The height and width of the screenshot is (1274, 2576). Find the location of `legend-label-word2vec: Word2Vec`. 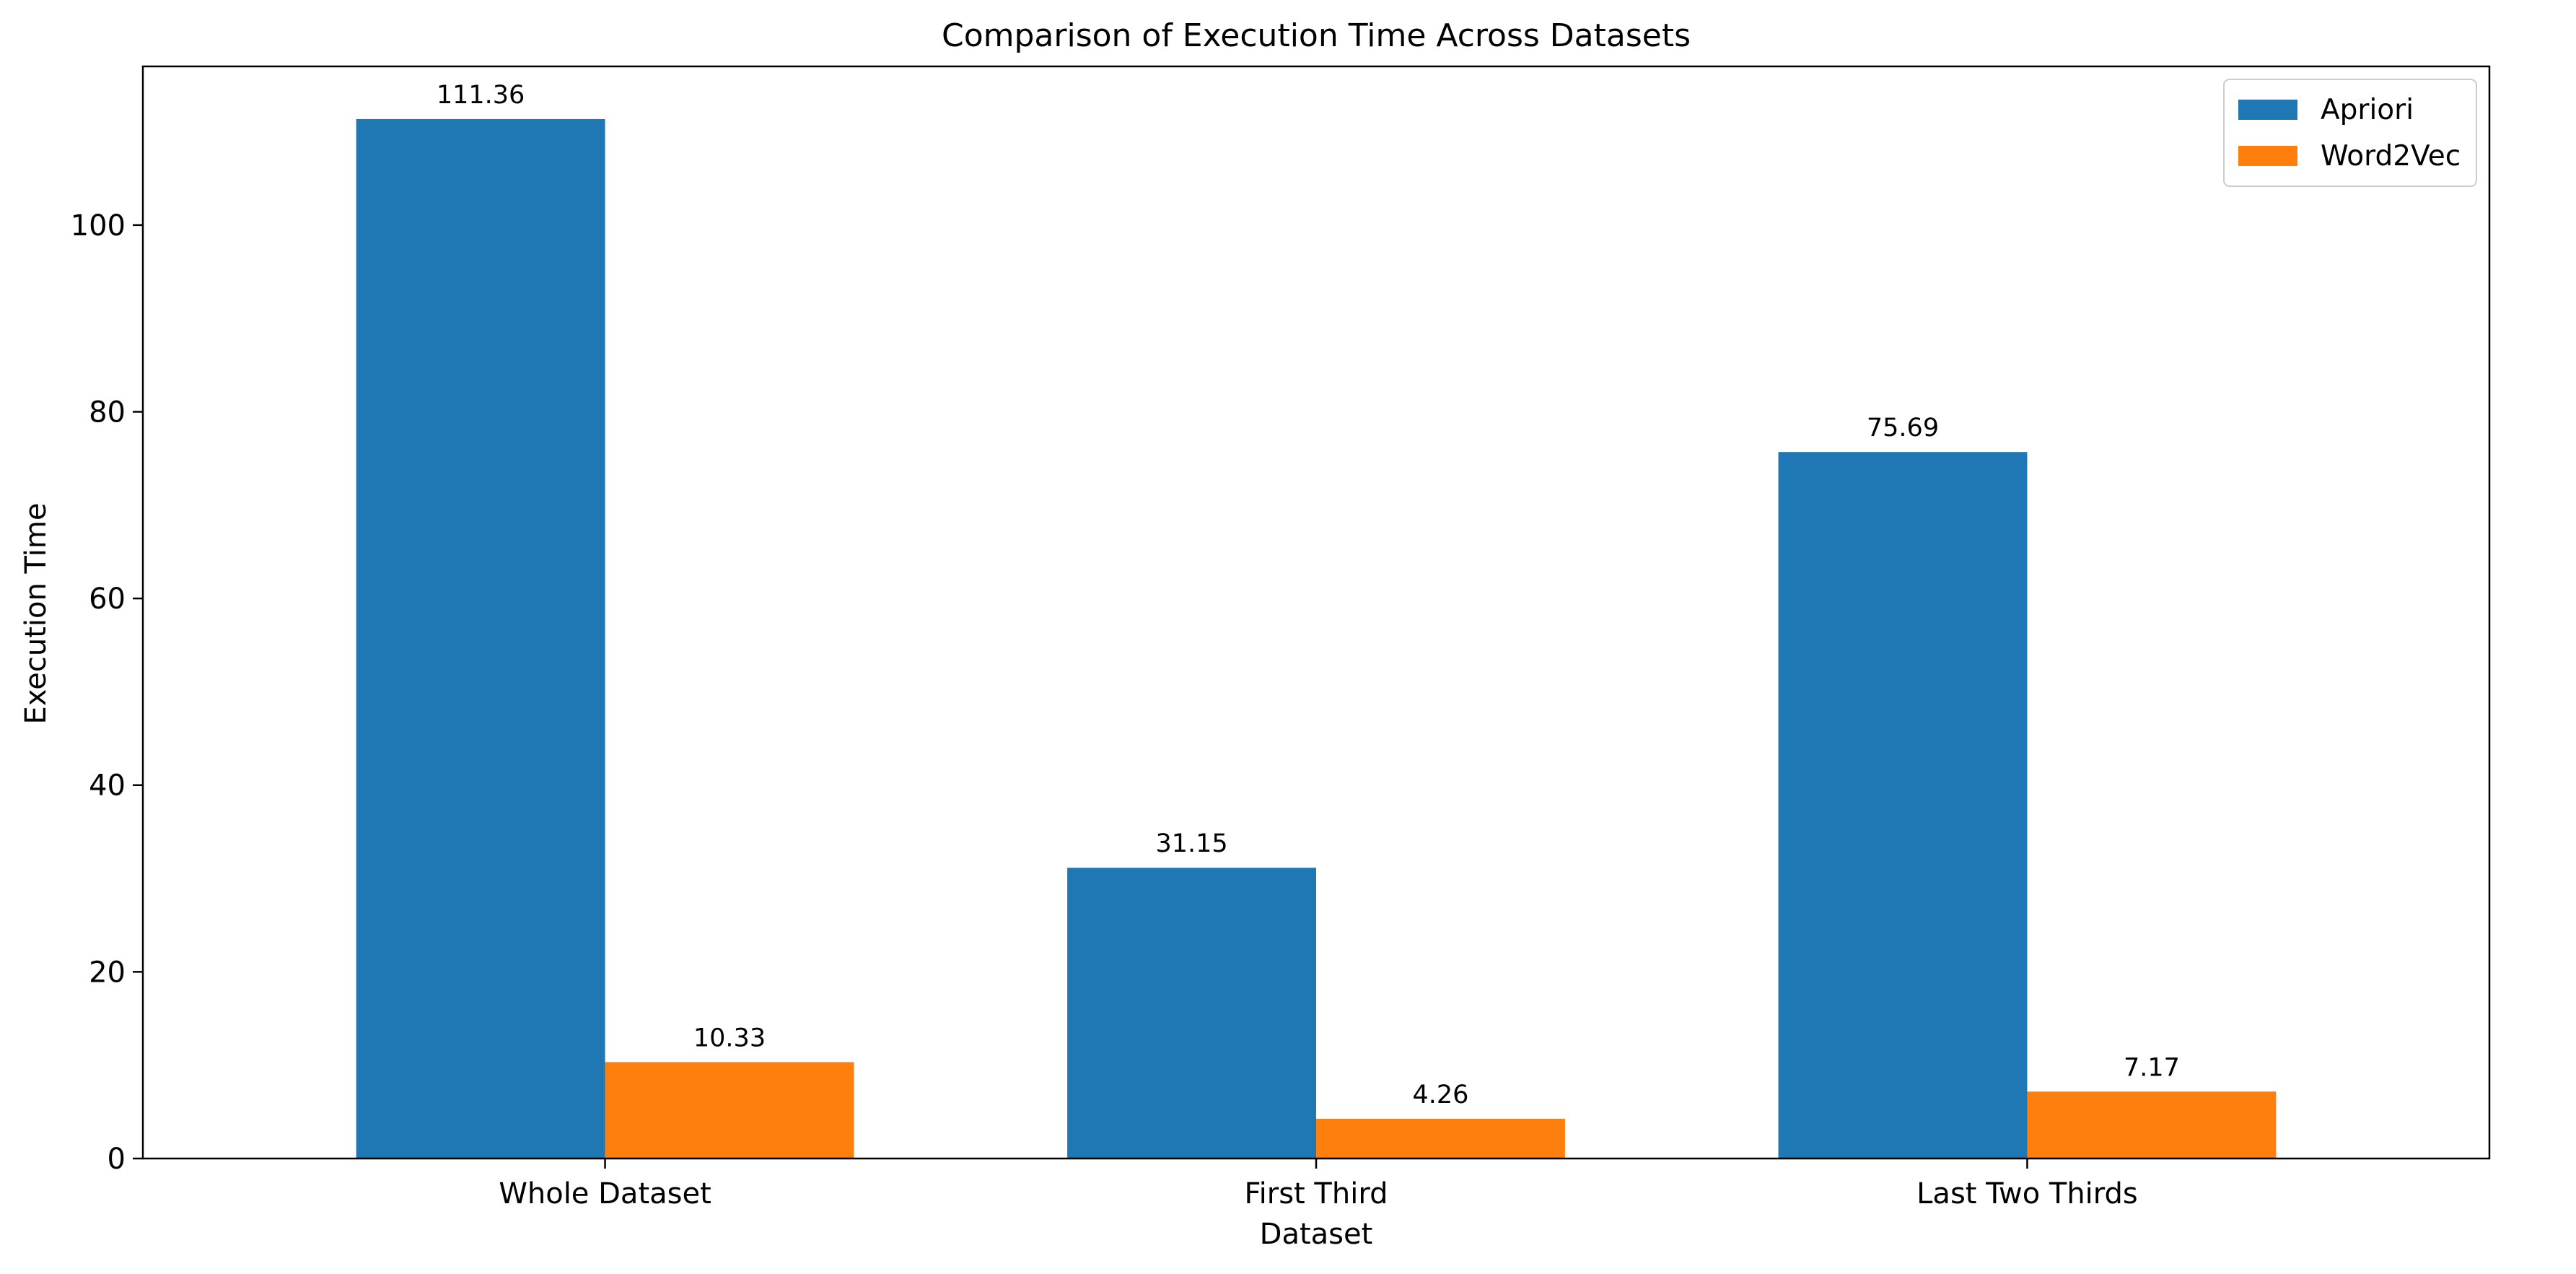

legend-label-word2vec: Word2Vec is located at coordinates (2391, 156).